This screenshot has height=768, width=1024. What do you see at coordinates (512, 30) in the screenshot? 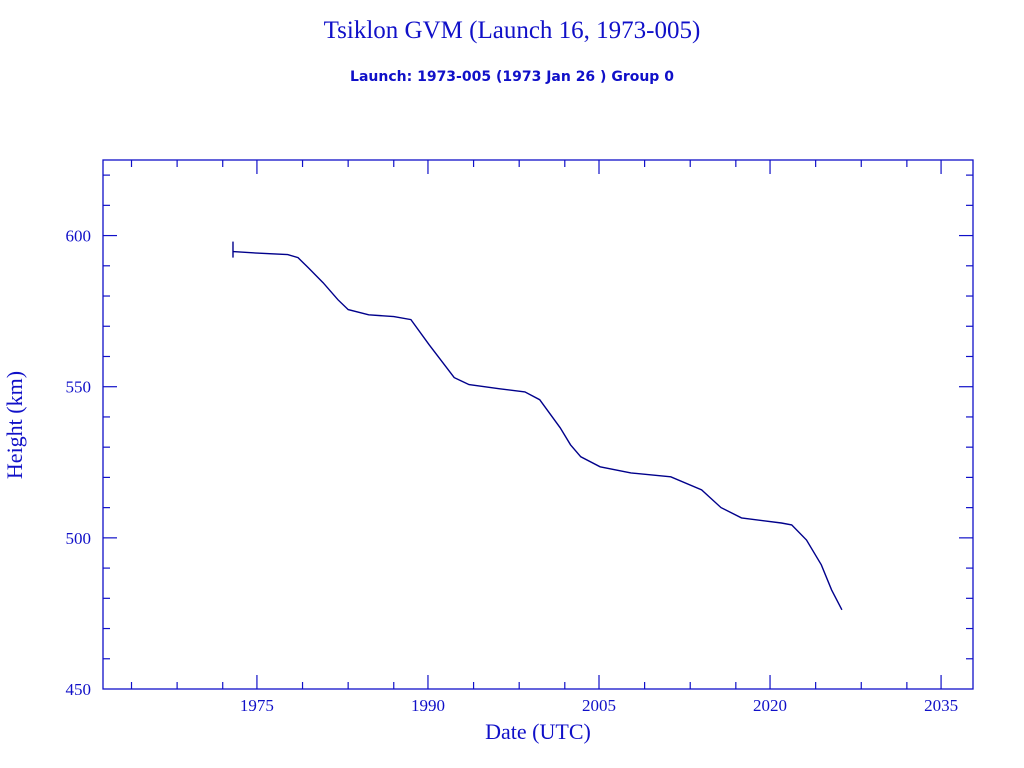
I see `chart-title: Tsiklon GVM (Launch 16, 1973-005)` at bounding box center [512, 30].